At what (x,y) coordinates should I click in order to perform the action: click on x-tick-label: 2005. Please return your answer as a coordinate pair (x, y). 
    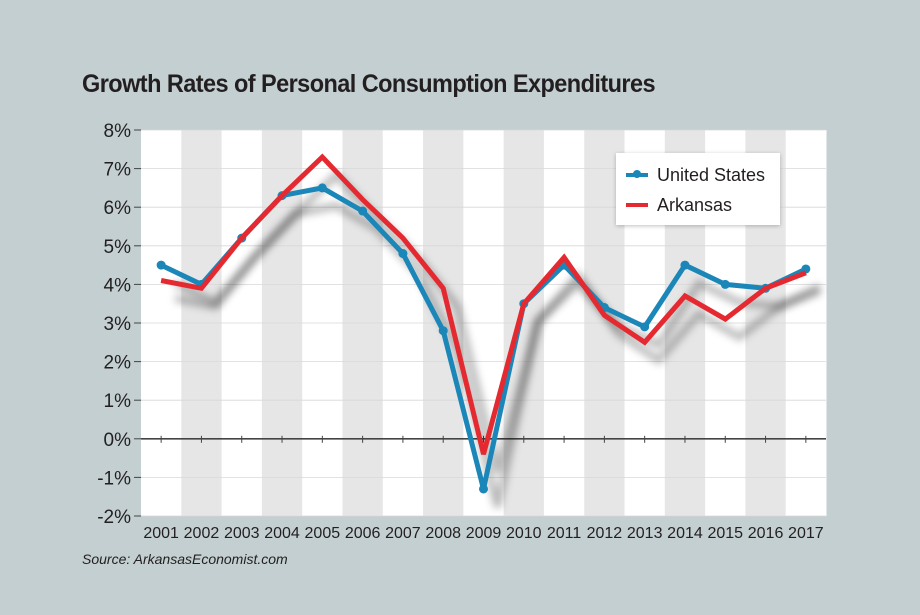
    Looking at the image, I should click on (323, 533).